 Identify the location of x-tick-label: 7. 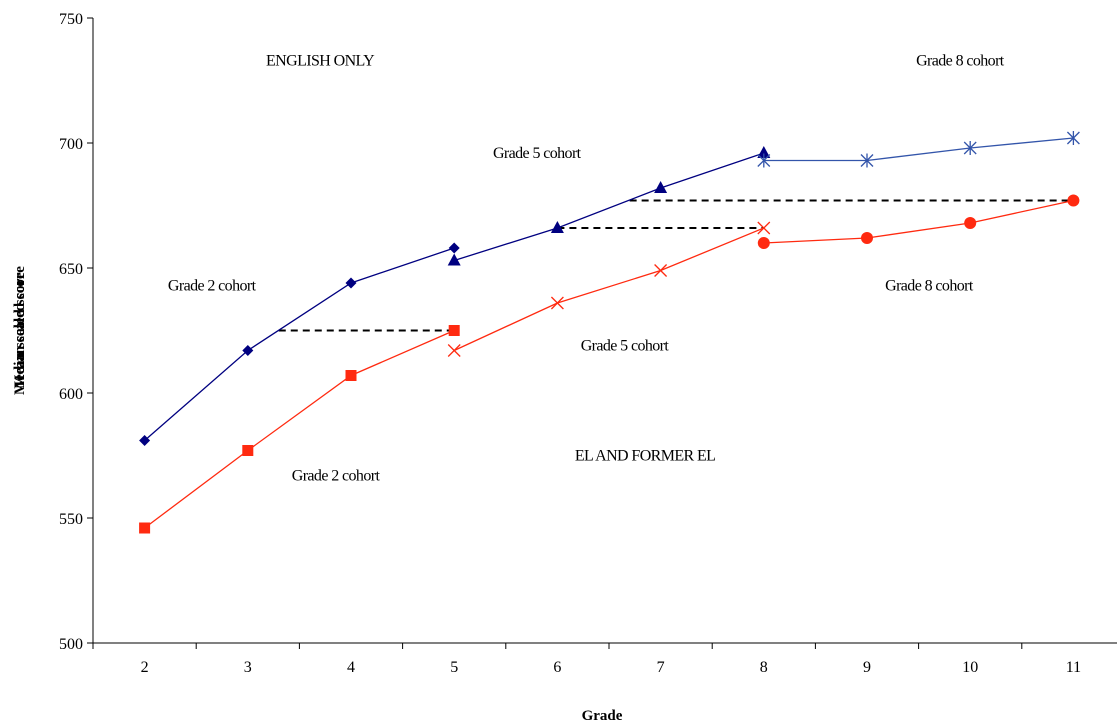
(661, 667).